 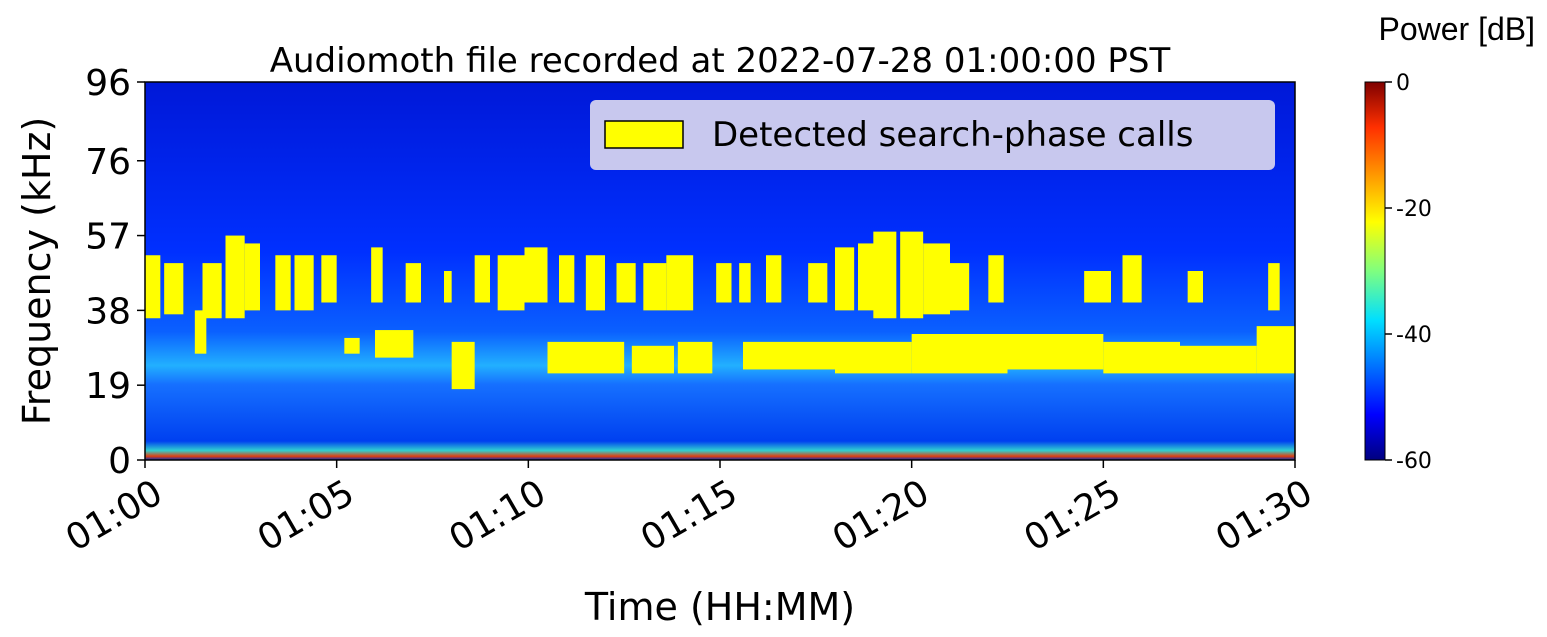 I want to click on legend-box, so click(x=932, y=135).